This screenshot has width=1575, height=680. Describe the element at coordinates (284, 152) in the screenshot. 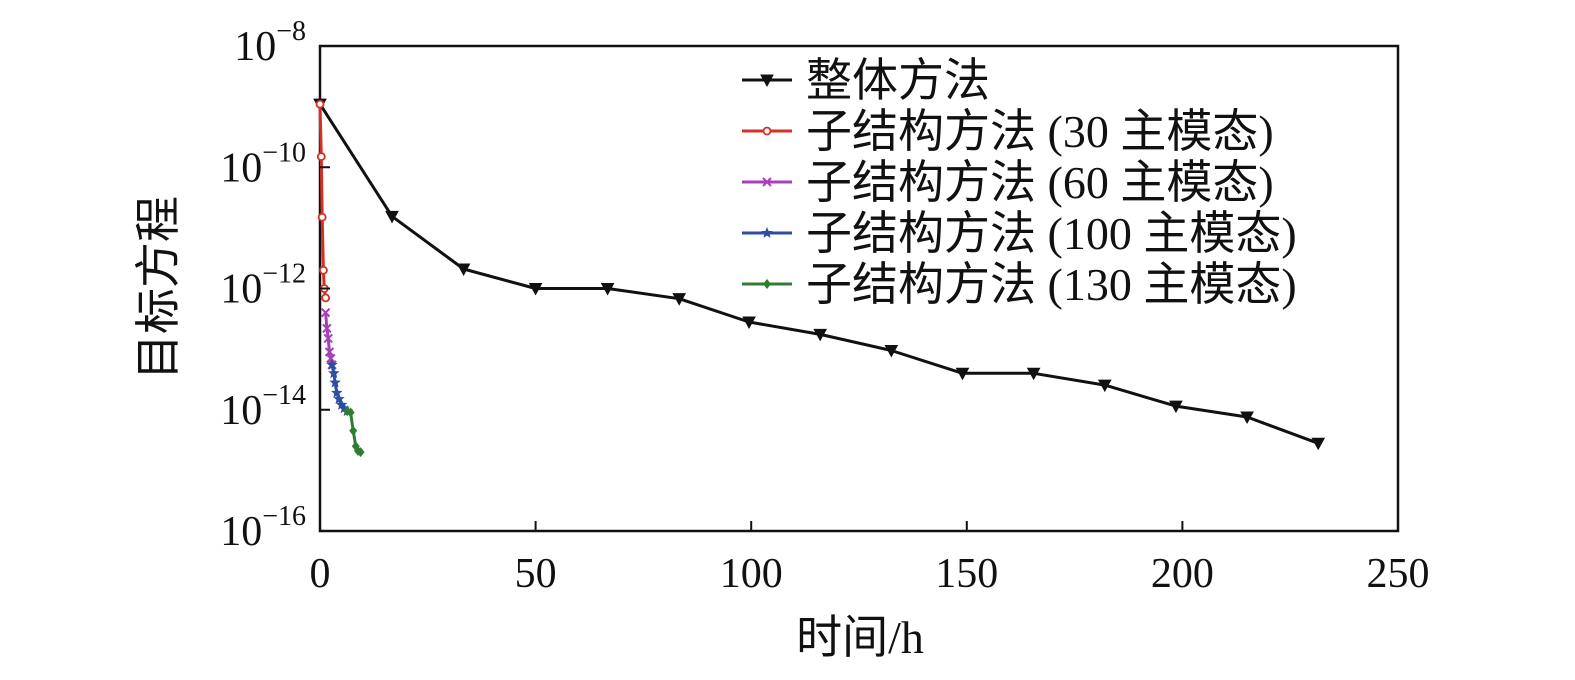

I see `y-tick-exponent: −10` at that location.